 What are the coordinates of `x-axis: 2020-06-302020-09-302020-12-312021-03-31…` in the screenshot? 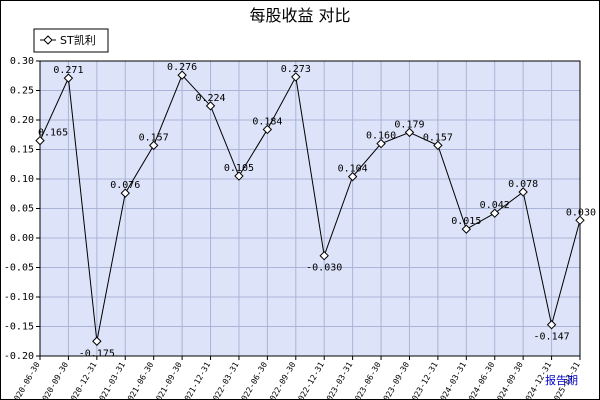 It's located at (296, 378).